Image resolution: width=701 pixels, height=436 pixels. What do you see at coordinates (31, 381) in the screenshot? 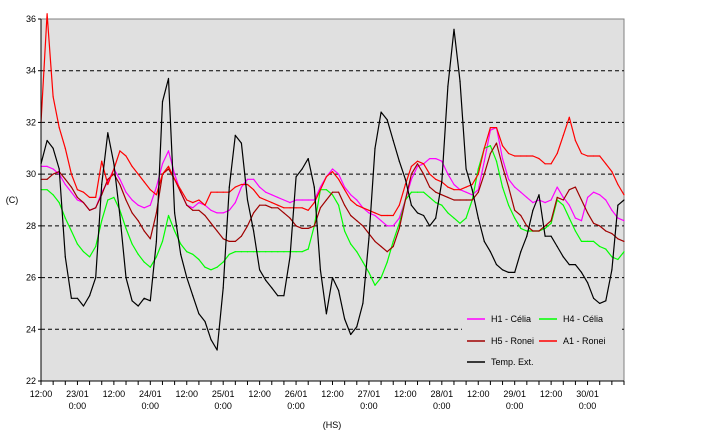
I see `y-tick-label-0: 22` at bounding box center [31, 381].